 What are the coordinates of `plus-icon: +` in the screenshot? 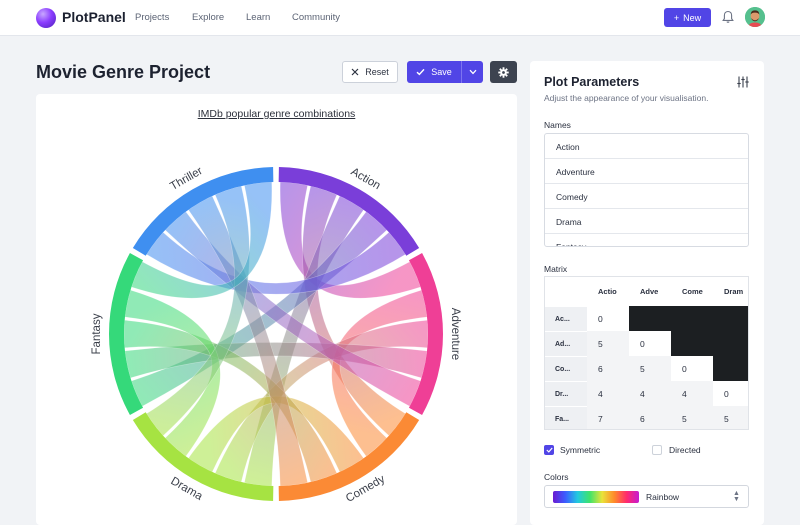 It's located at (676, 17).